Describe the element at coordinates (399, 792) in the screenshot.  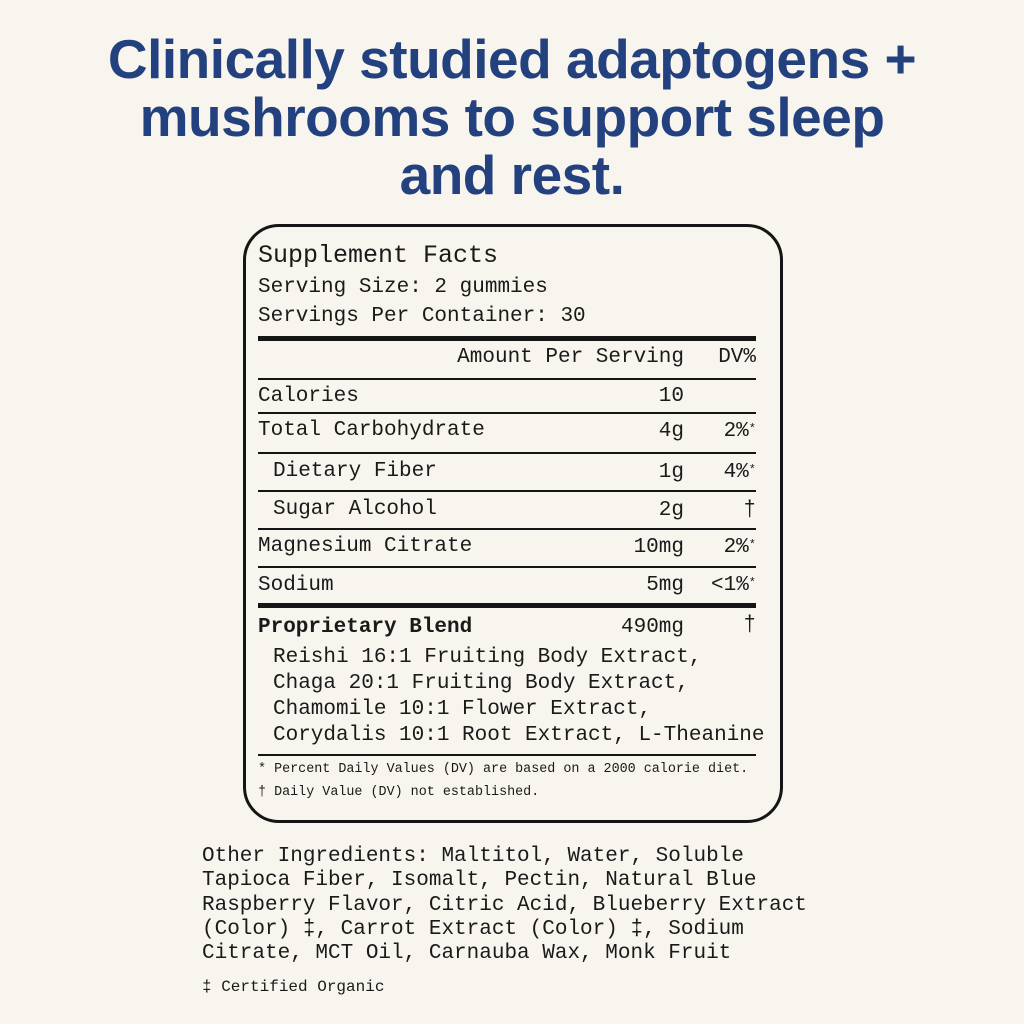
I see `footnote-dv-not-established: † Daily Value (DV) not established.` at that location.